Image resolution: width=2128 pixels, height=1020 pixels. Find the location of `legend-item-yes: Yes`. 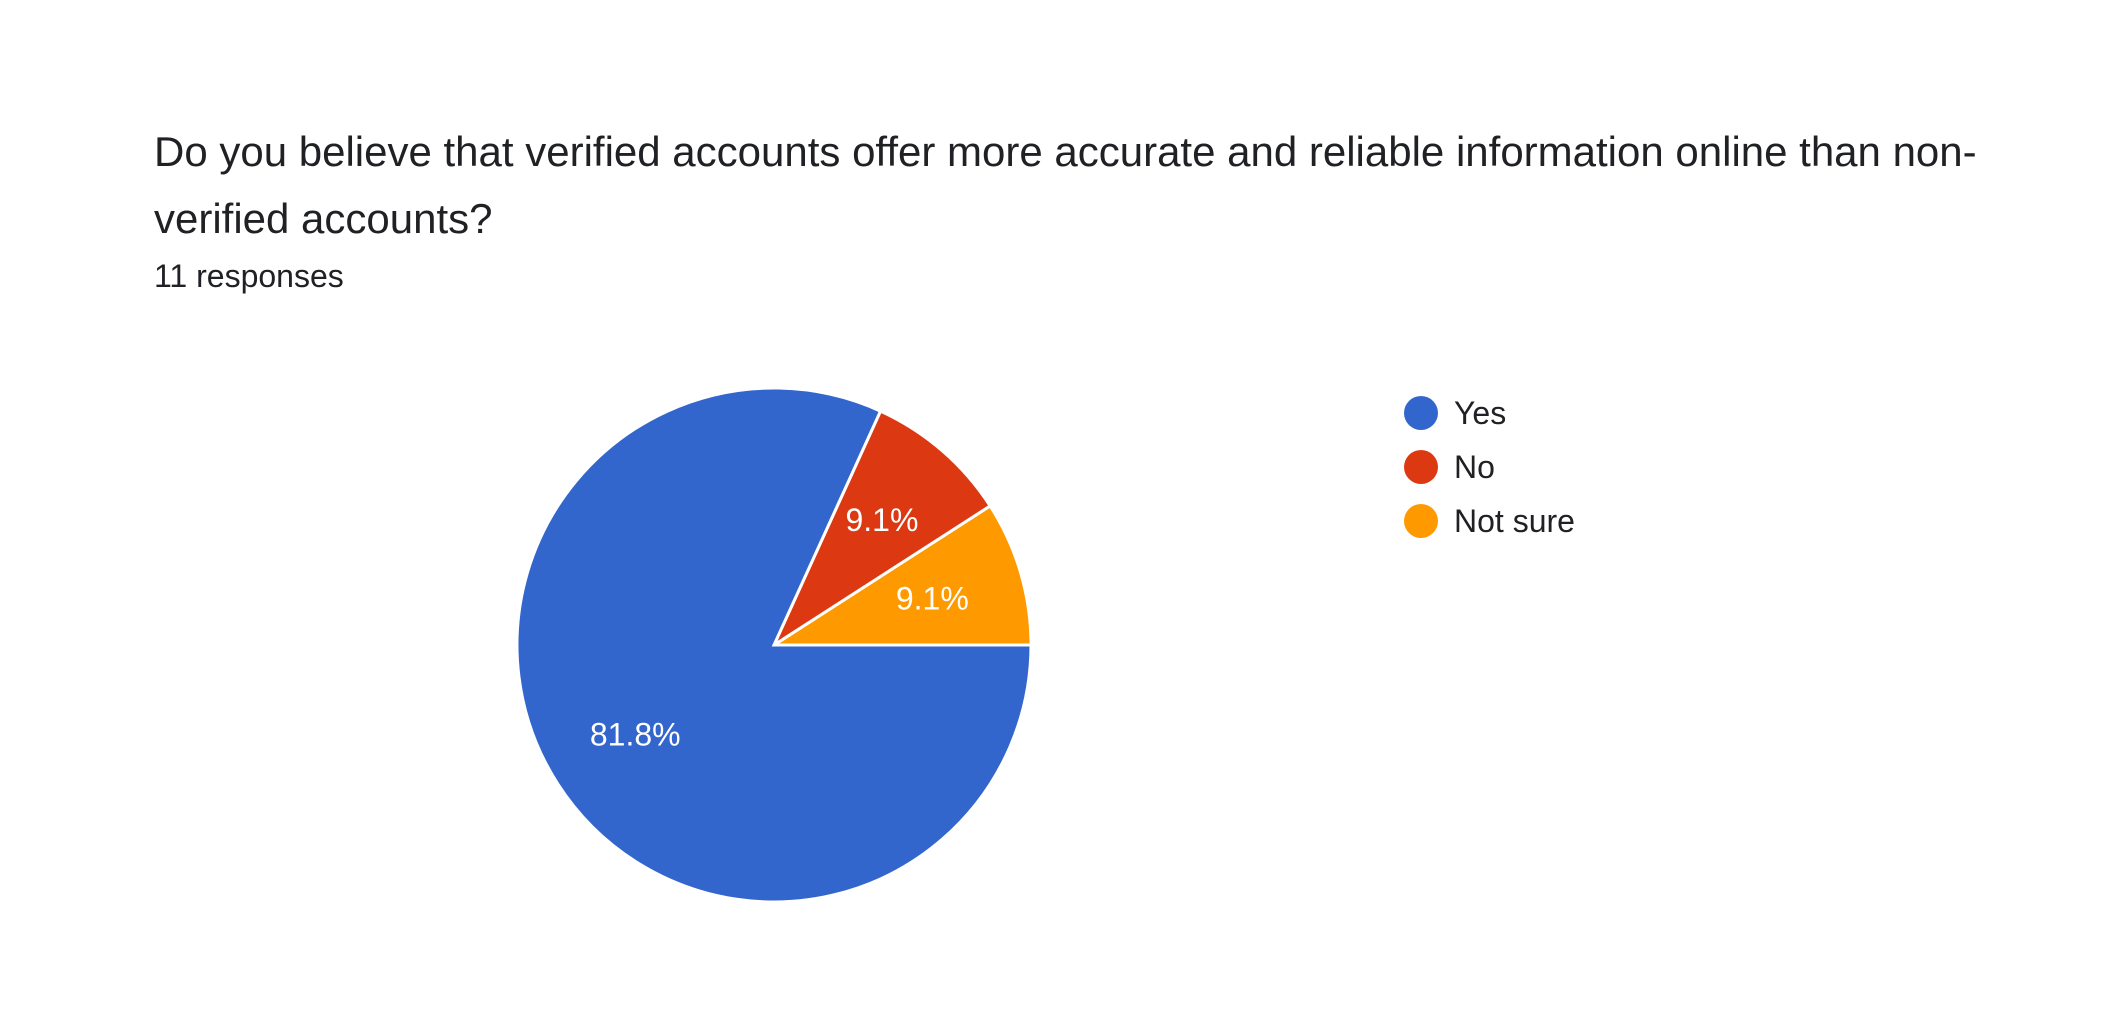

legend-item-yes: Yes is located at coordinates (1489, 413).